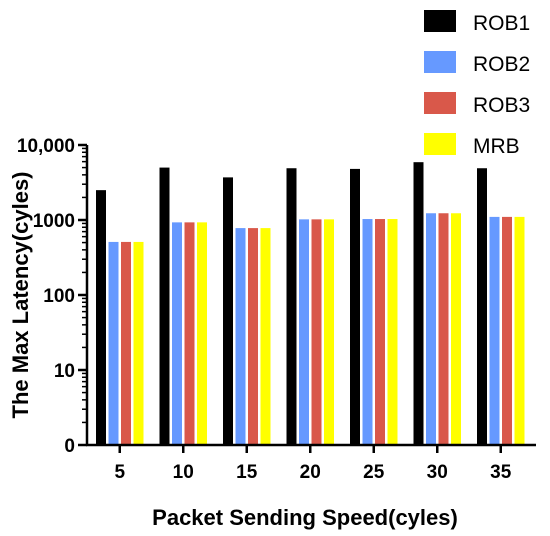  Describe the element at coordinates (119, 472) in the screenshot. I see `x-tick-label: 5` at that location.